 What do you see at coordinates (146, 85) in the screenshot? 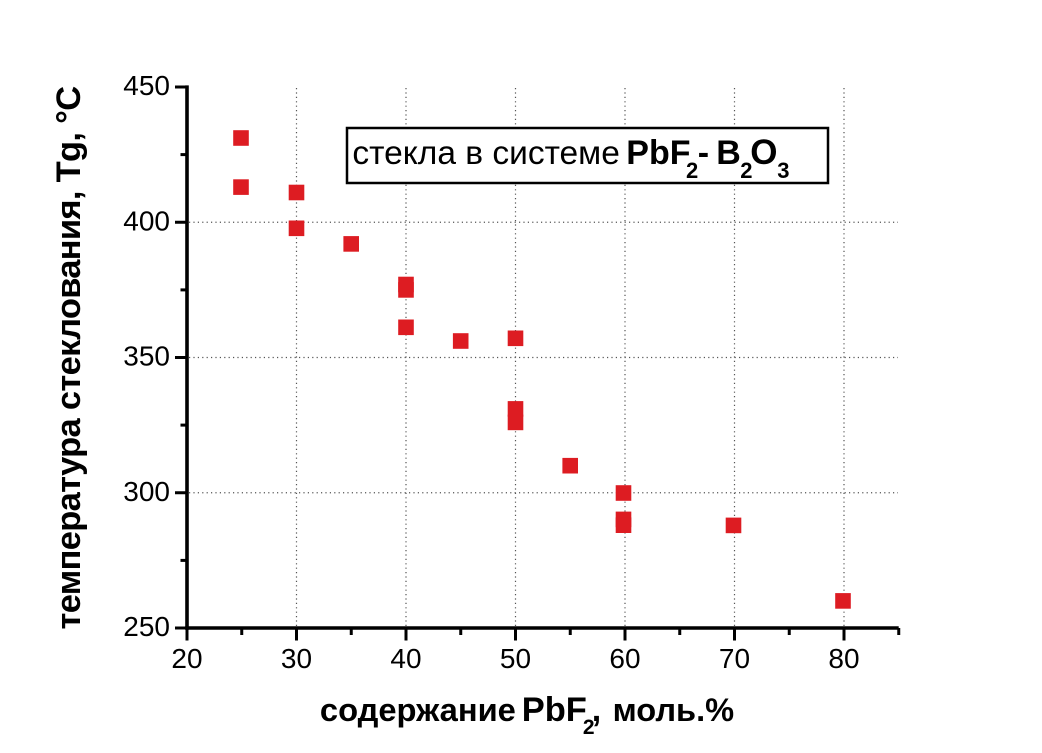
I see `svg-text: 450` at bounding box center [146, 85].